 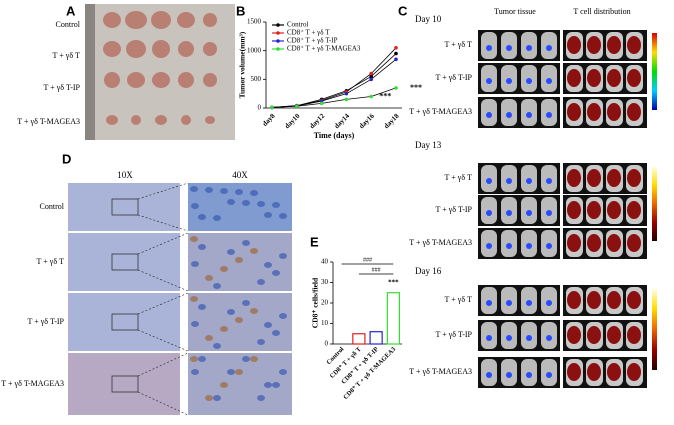 I want to click on panel-label: A, so click(x=71, y=10).